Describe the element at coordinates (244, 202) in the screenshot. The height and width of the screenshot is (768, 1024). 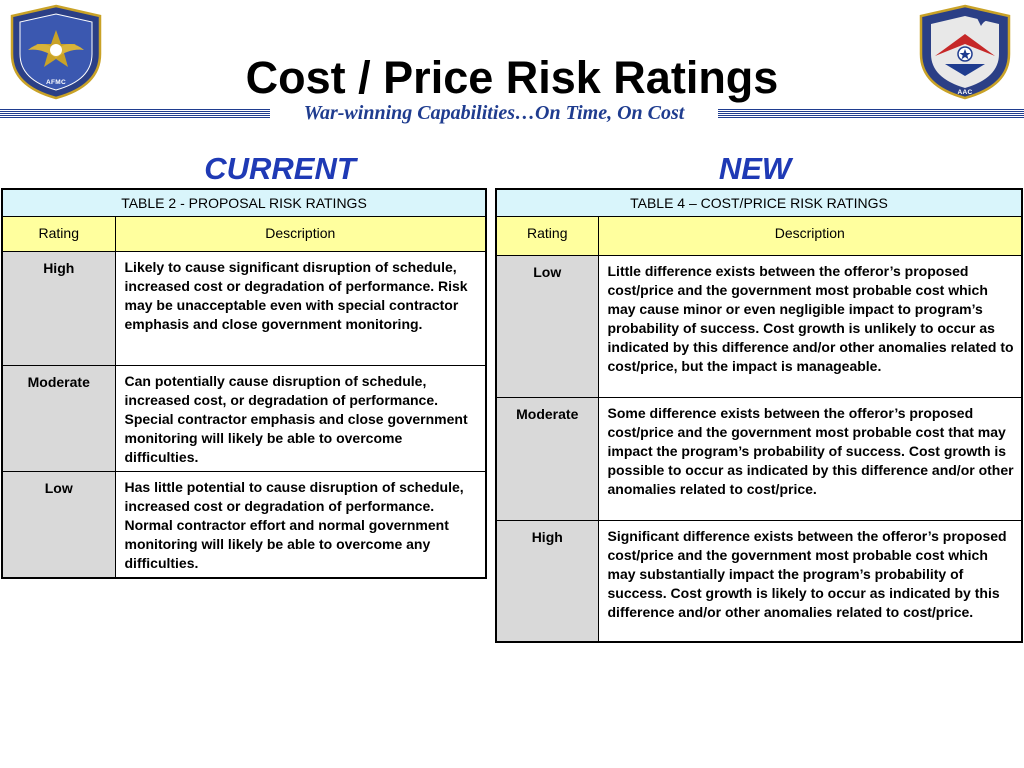
I see `table-caption: TABLE 2 - PROPOSAL RISK RATINGS` at that location.